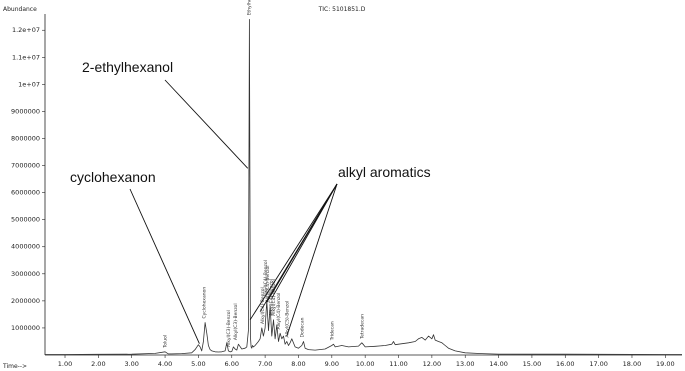 The height and width of the screenshot is (371, 685). What do you see at coordinates (20, 9) in the screenshot?
I see `y-axis-label: Abundance` at bounding box center [20, 9].